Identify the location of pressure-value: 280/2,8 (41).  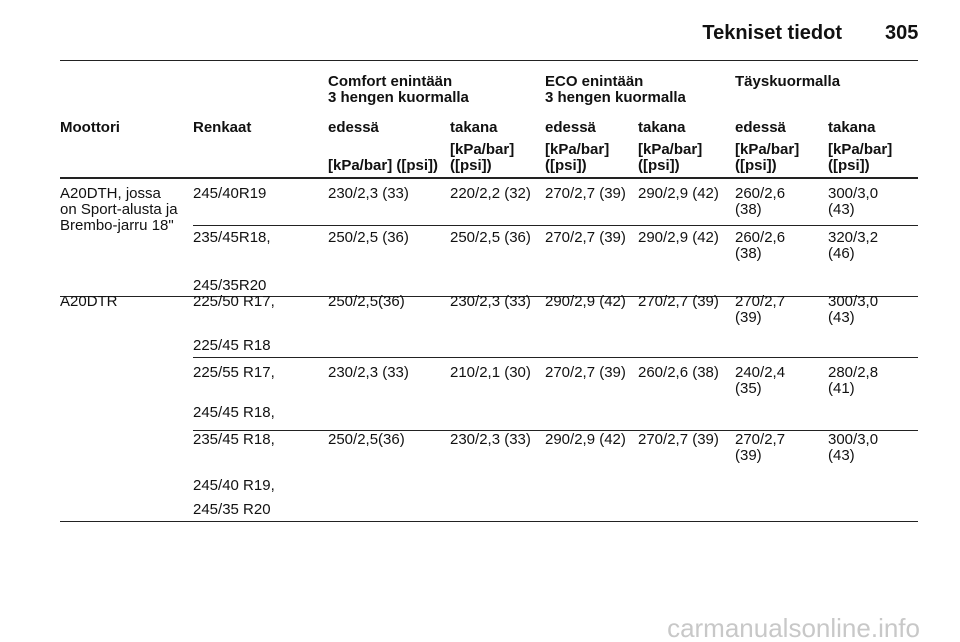
(853, 380).